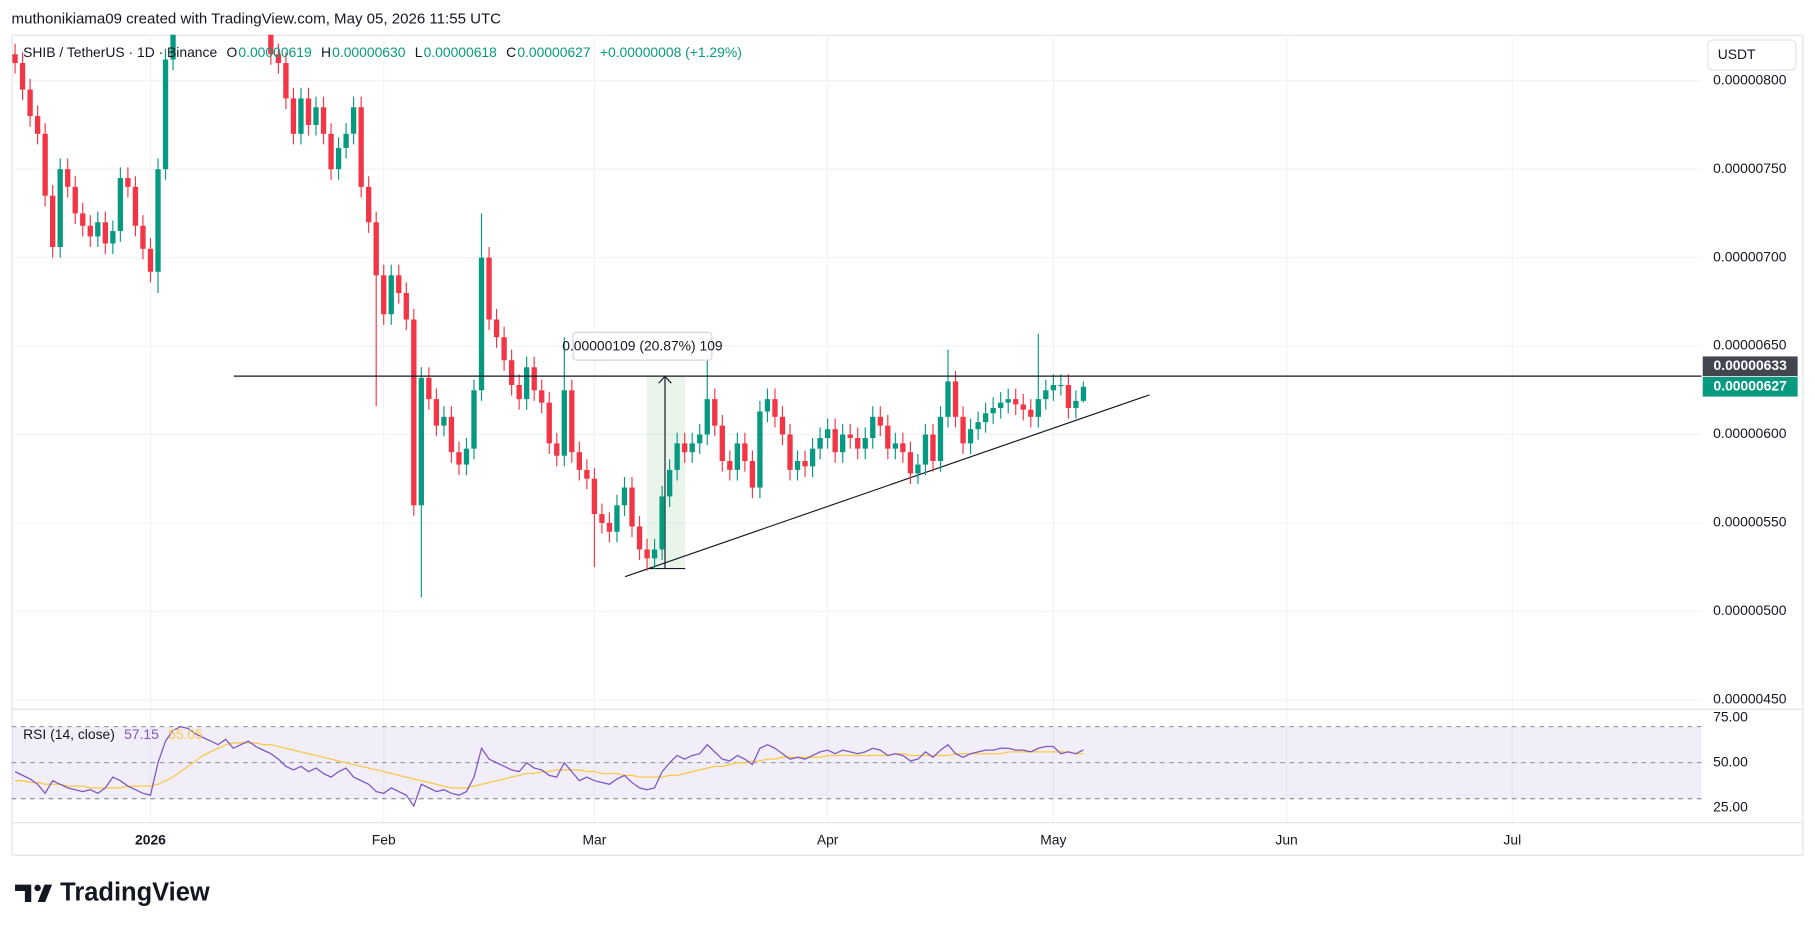 The width and height of the screenshot is (1815, 931). Describe the element at coordinates (1750, 386) in the screenshot. I see `last-price-box` at that location.